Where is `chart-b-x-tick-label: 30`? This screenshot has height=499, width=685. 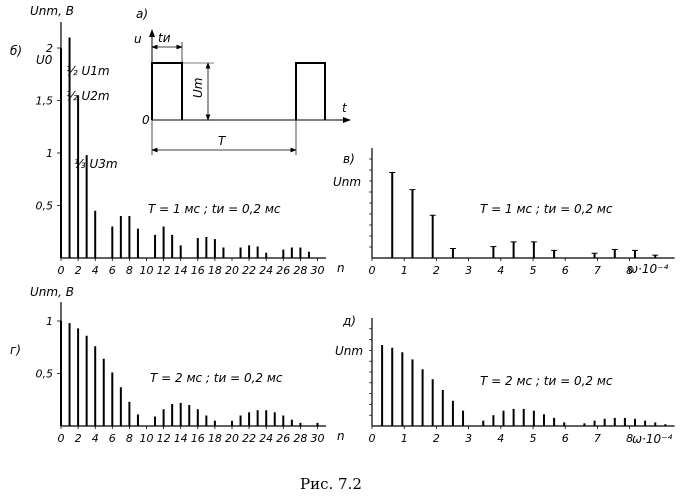
chart-b-x-tick-label: 30 is located at coordinates (318, 270).